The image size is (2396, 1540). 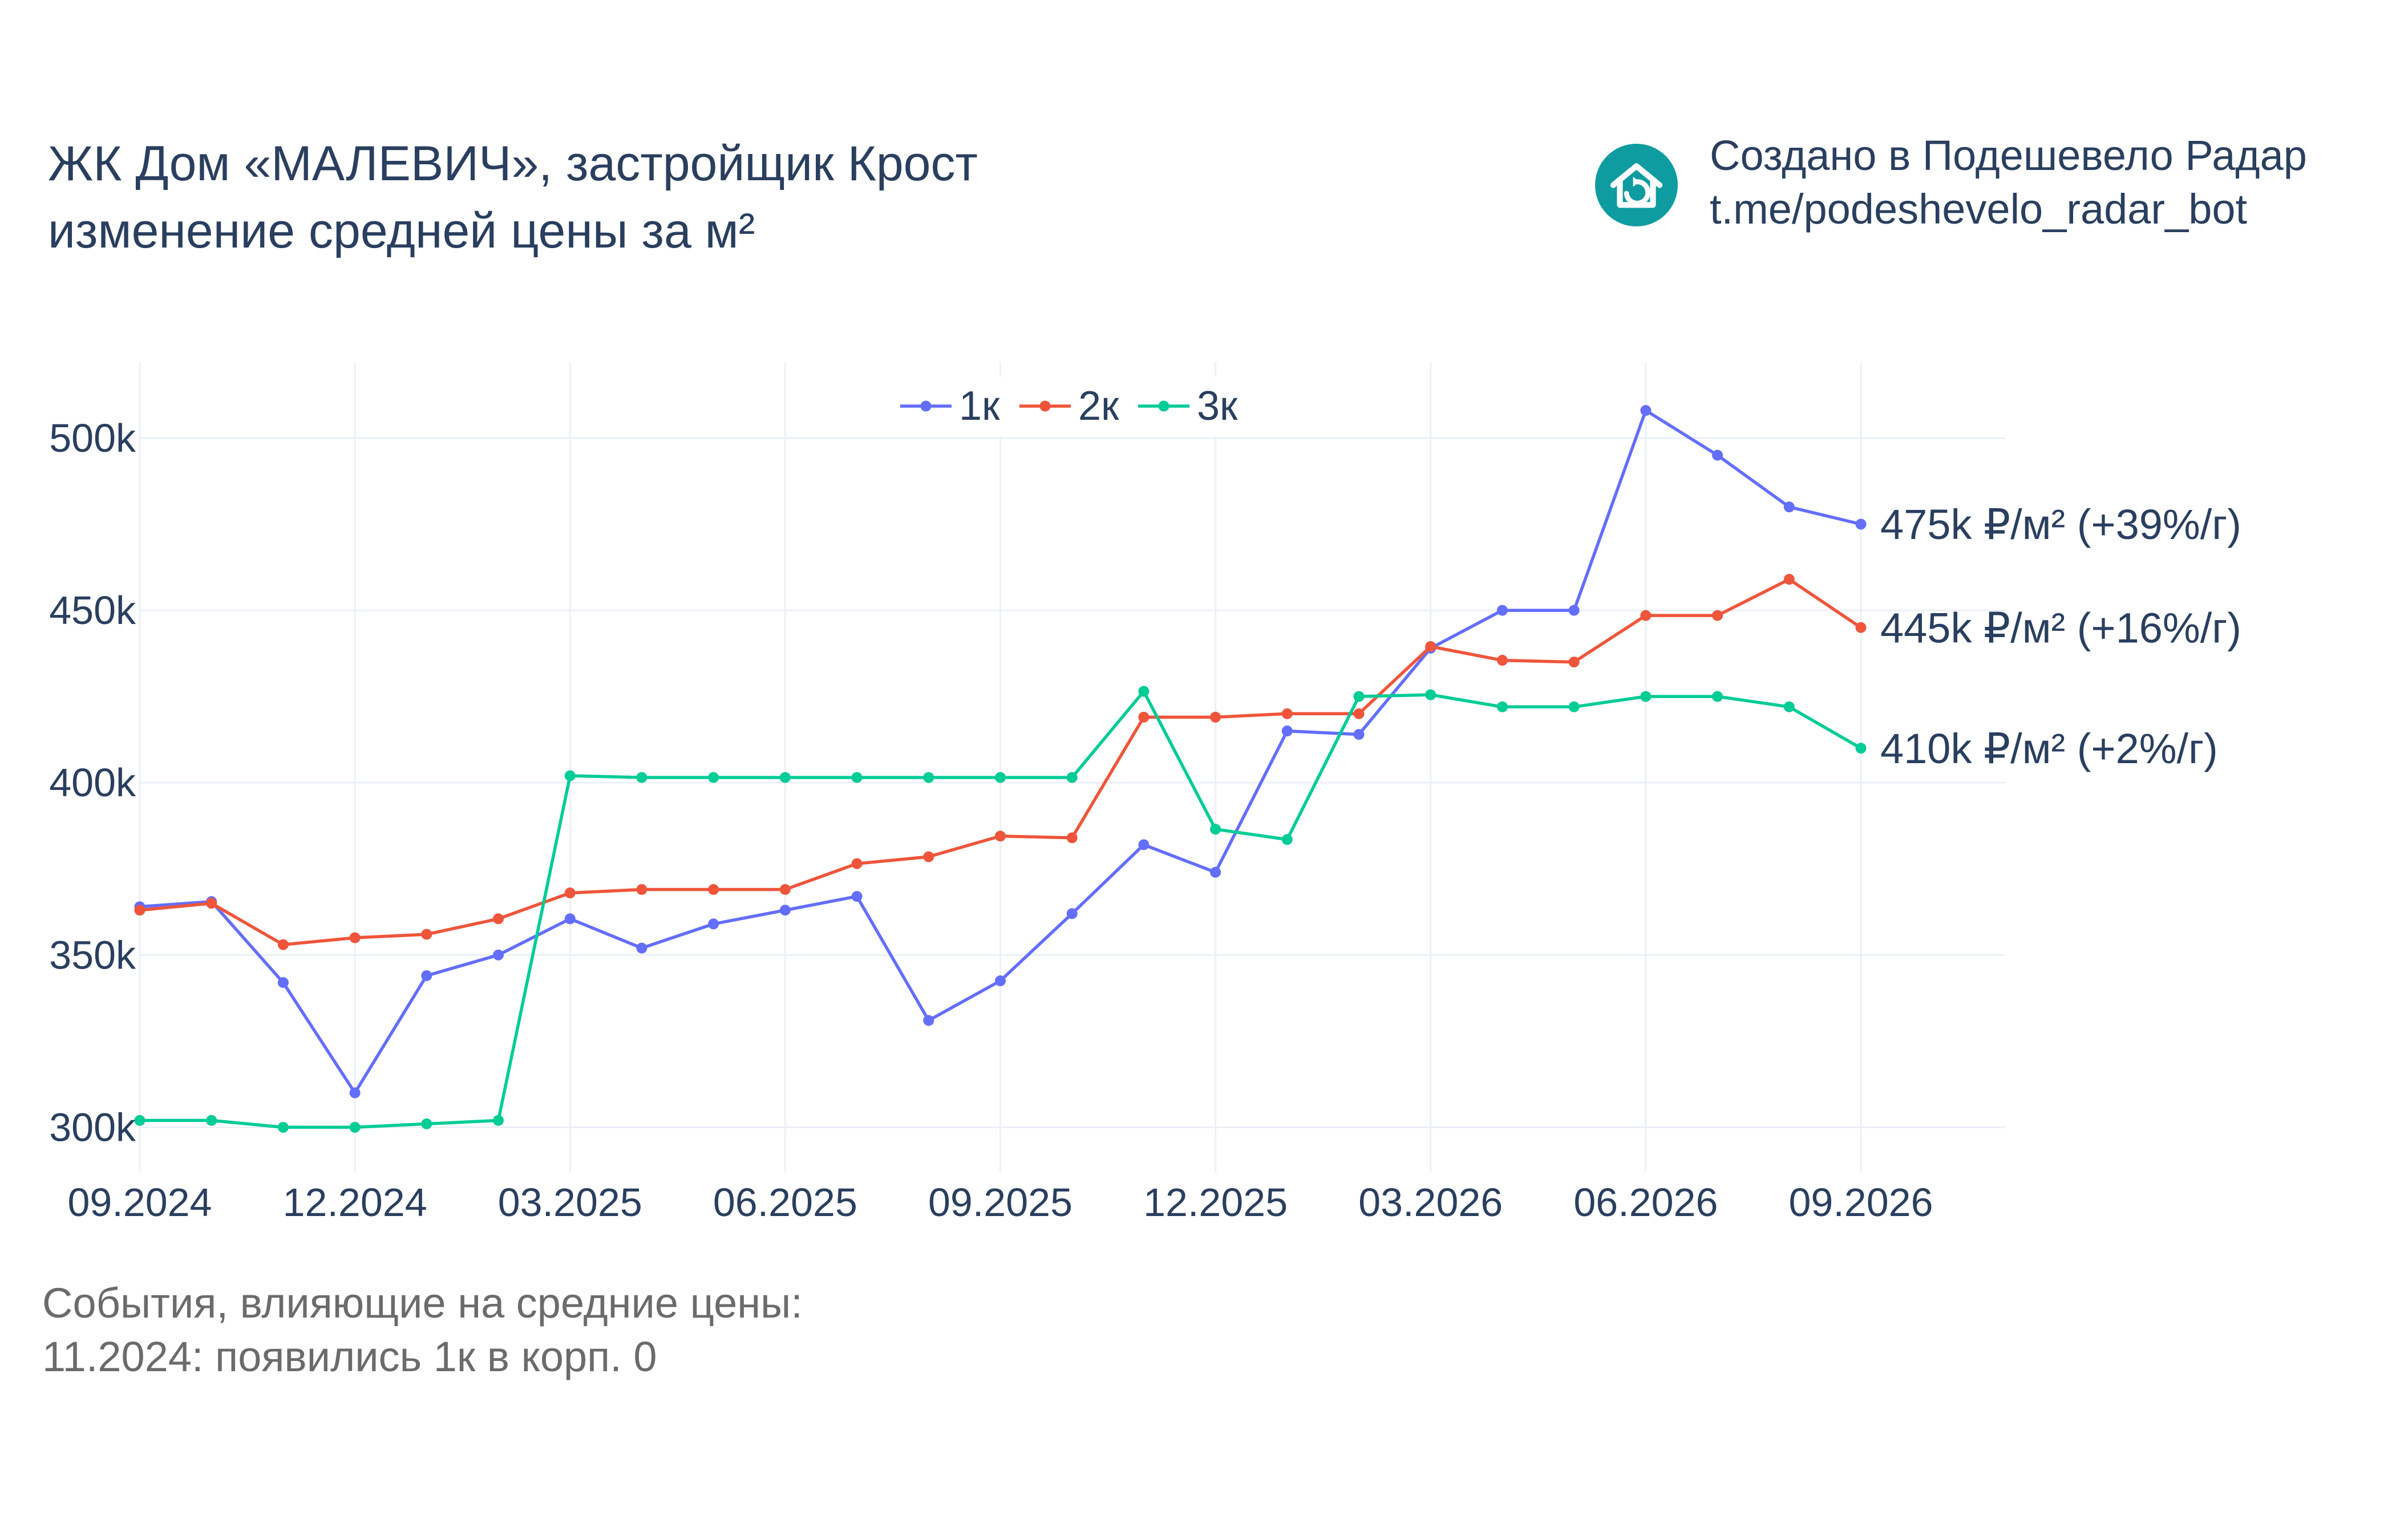 What do you see at coordinates (401, 231) in the screenshot?
I see `title-line-2: изменение средней цены за м²` at bounding box center [401, 231].